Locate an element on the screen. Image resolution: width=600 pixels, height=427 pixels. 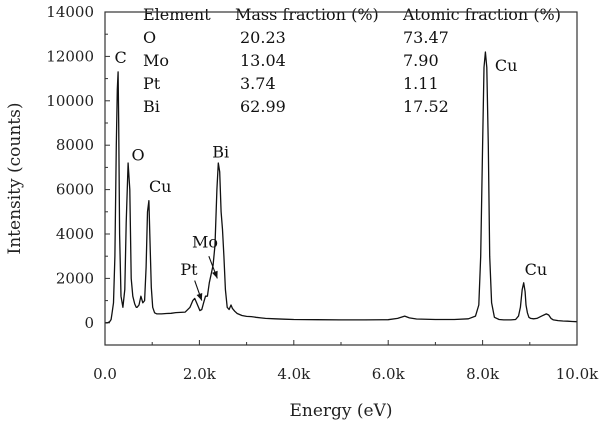
table-cell: Pt is located at coordinates (152, 83).